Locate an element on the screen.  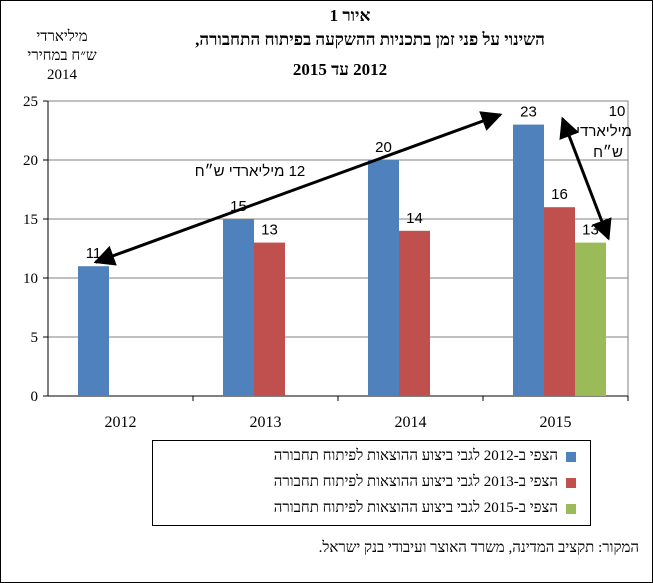
y-tick-label-0: 0 is located at coordinates (35, 397).